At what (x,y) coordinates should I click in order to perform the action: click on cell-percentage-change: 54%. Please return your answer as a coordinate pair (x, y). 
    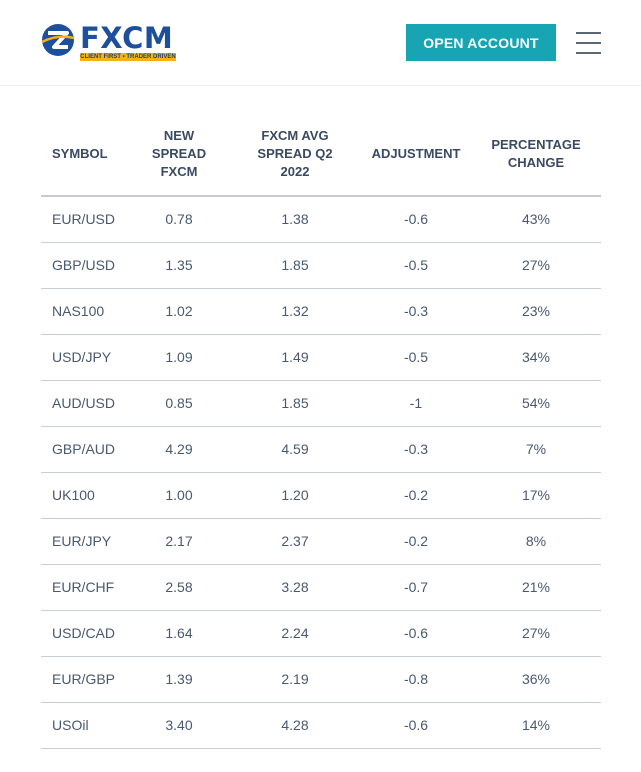
    Looking at the image, I should click on (536, 403).